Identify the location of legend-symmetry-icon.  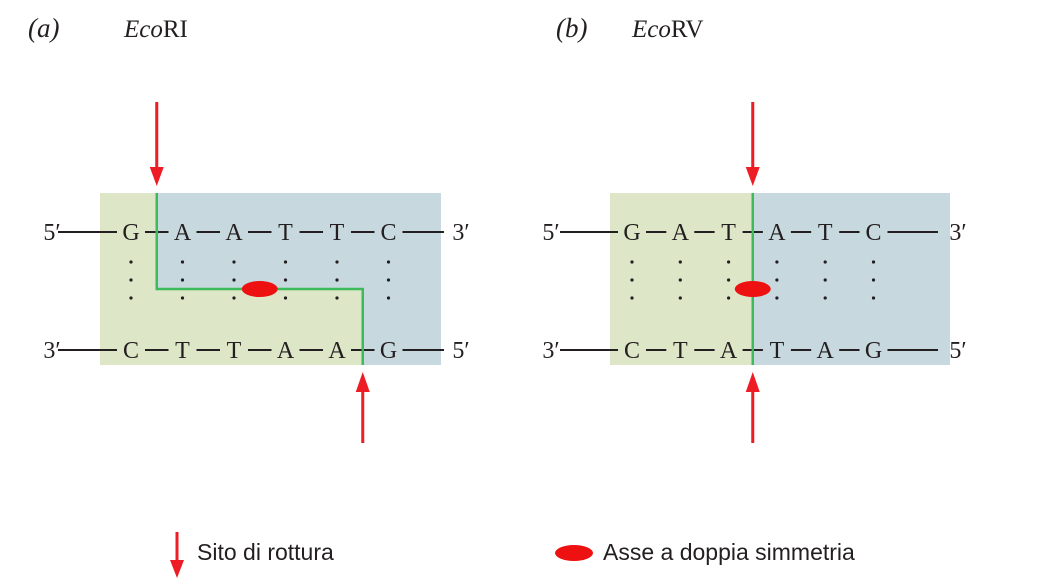
(574, 553).